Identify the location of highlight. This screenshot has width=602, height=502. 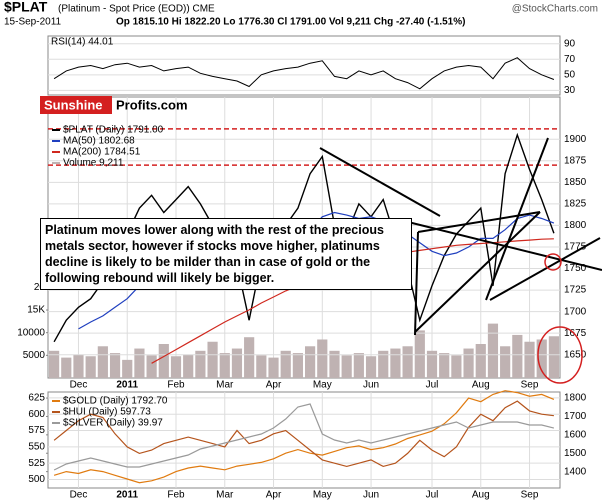
(553, 262).